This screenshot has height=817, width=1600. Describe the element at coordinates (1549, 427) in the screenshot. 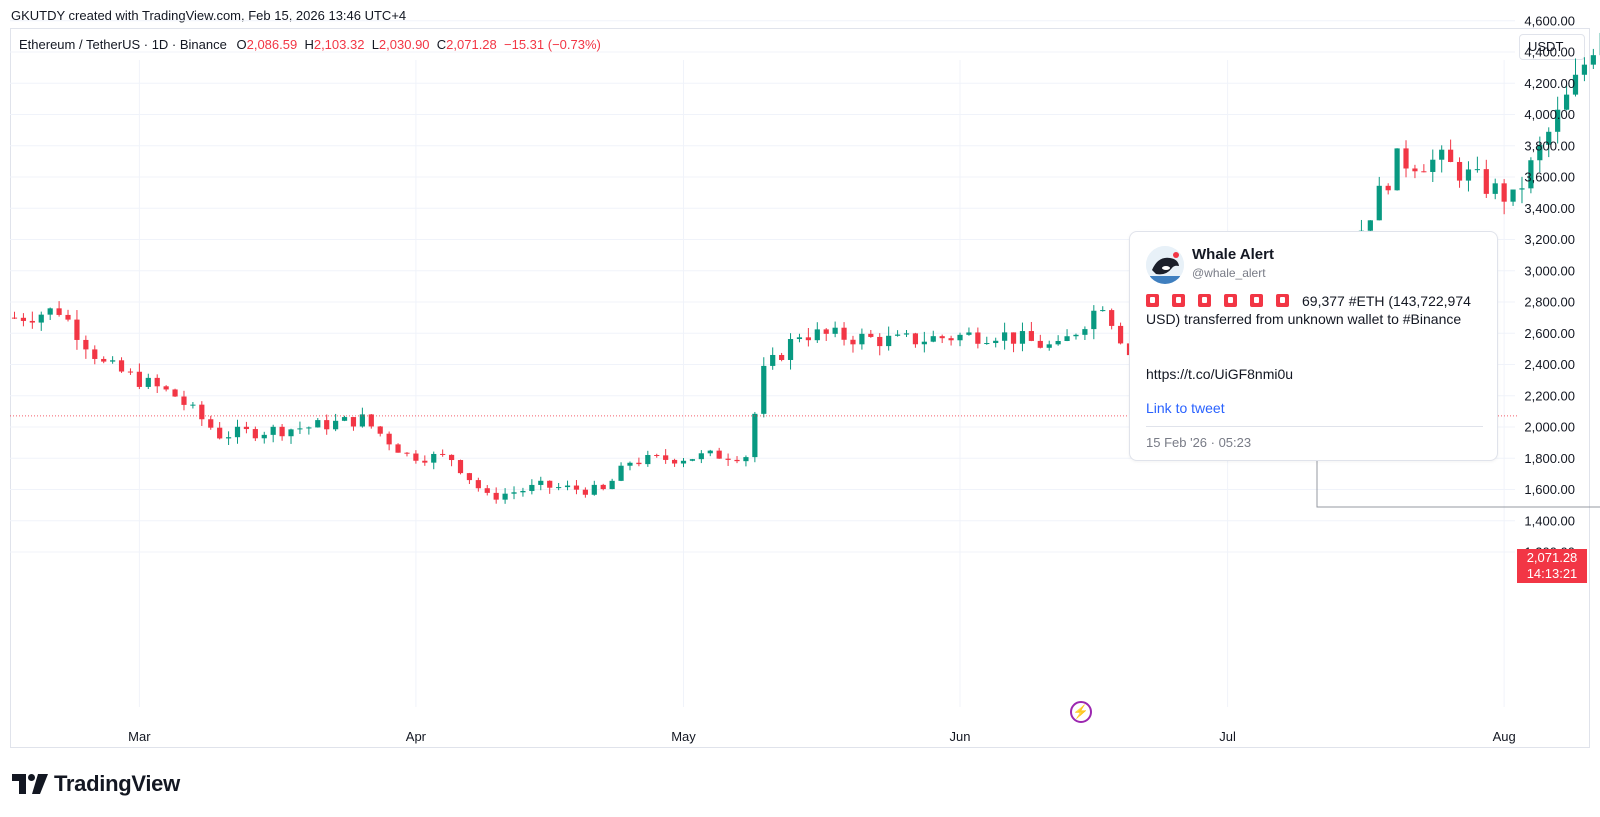

I see `y-tick-label: 2,000.00` at that location.